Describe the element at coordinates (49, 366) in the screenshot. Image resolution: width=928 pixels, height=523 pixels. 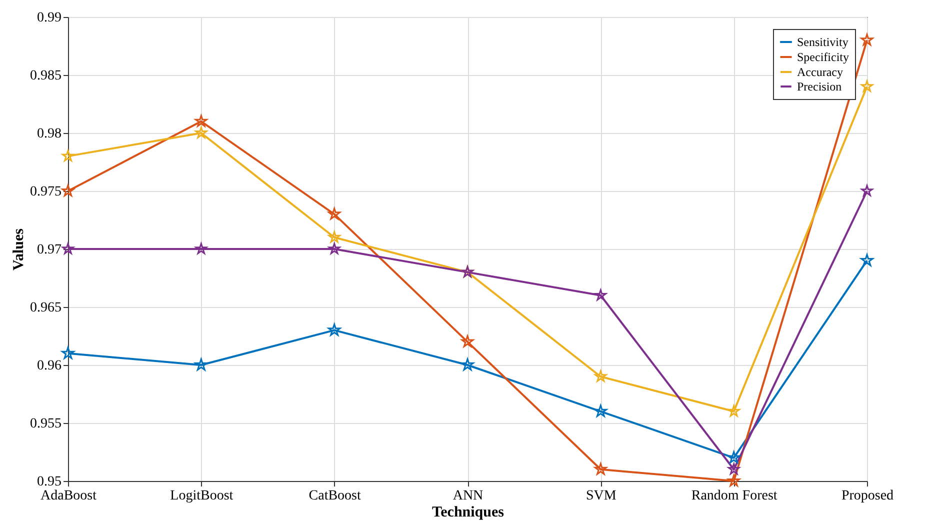
I see `y-tick-label: 0.96` at that location.